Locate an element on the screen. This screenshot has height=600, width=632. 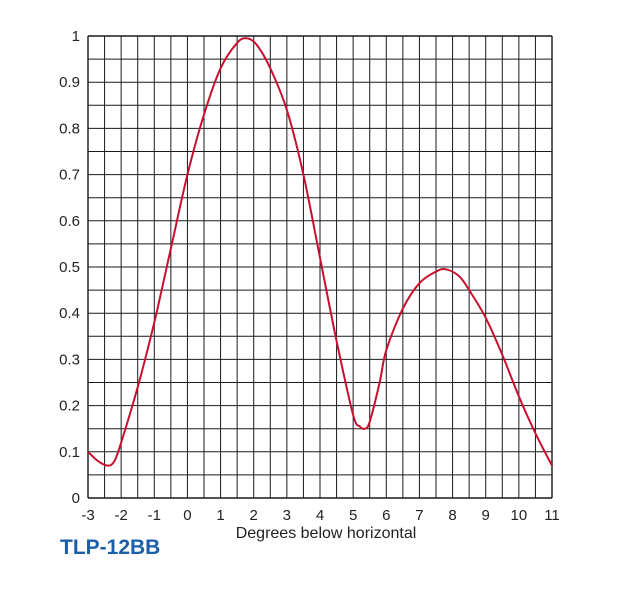
y-axis-ticks: 0 0.1 0.2 0.3 0.4 0.5 0.6 0.7 0.8 0.9 1 is located at coordinates (69, 267).